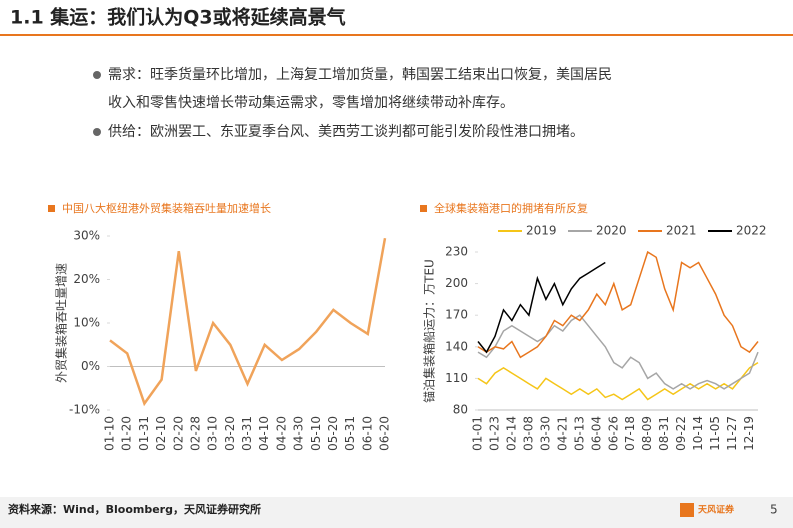  Describe the element at coordinates (664, 433) in the screenshot. I see `x-tick-label: 08-31` at that location.